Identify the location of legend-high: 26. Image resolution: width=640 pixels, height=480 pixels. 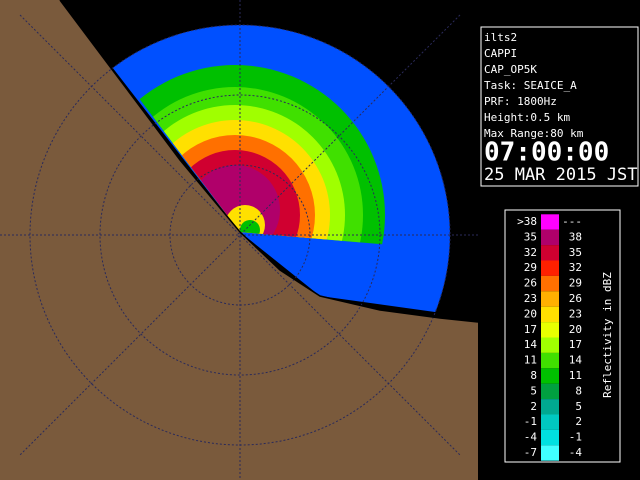
(575, 298).